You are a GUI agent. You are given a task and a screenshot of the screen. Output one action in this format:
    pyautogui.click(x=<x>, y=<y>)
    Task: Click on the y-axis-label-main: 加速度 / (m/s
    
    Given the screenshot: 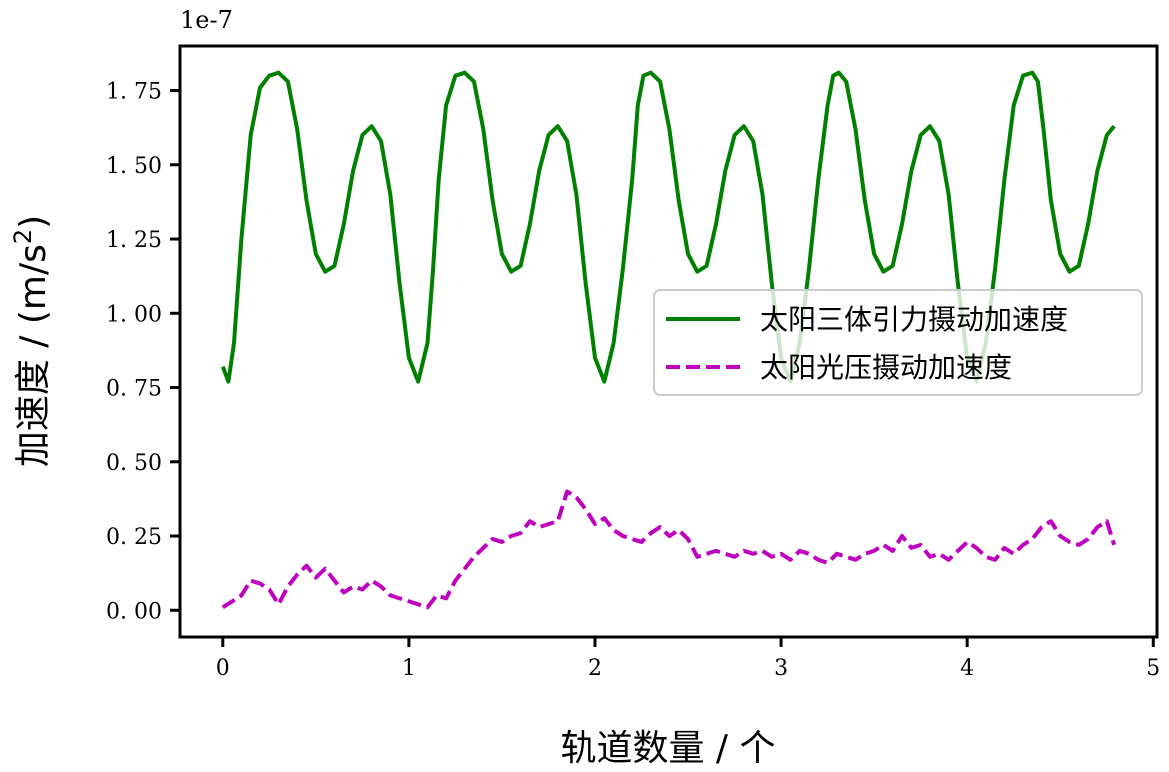 What is the action you would take?
    pyautogui.click(x=33, y=355)
    